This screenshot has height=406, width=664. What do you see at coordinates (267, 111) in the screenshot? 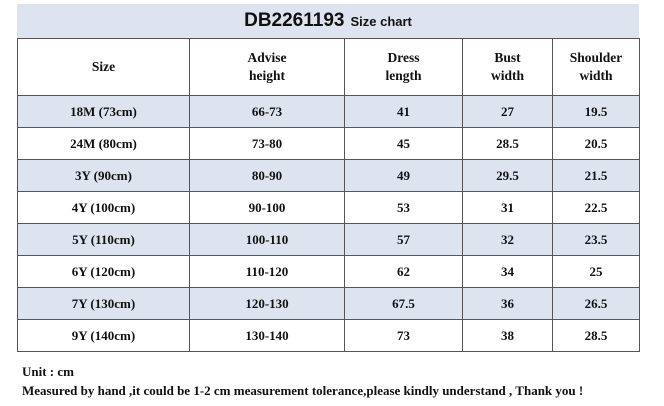
I see `cell-advise-height: 66-73` at bounding box center [267, 111].